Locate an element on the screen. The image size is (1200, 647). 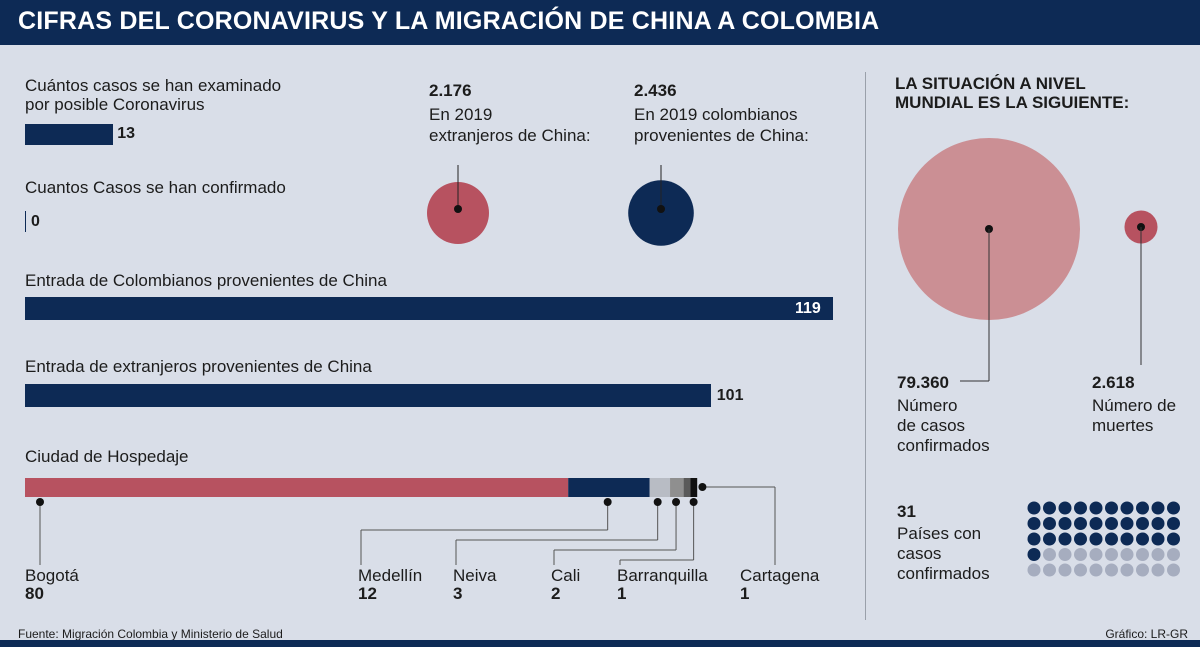
city-value-2: 3 is located at coordinates (457, 593).